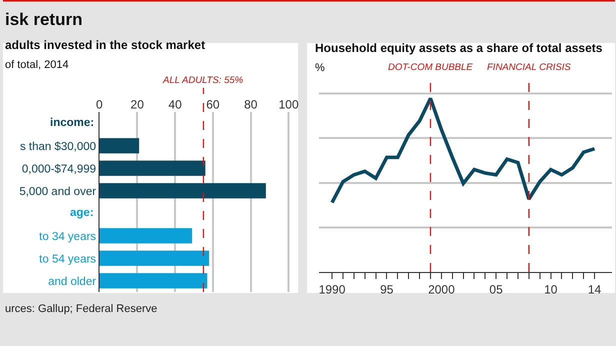 The height and width of the screenshot is (346, 616). What do you see at coordinates (37, 65) in the screenshot?
I see `chart-subtitle: of total, 2014` at bounding box center [37, 65].